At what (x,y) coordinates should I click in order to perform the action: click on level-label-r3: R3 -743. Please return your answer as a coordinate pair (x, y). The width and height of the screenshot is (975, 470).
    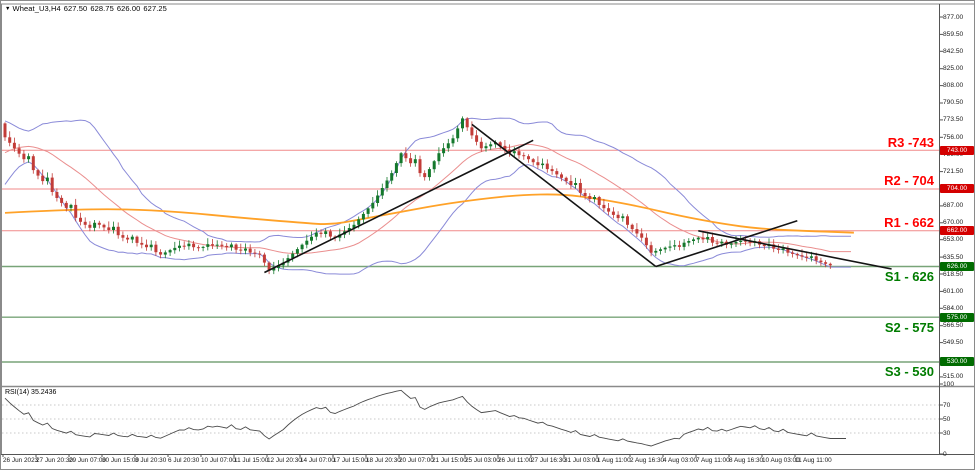
    Looking at the image, I should click on (910, 142).